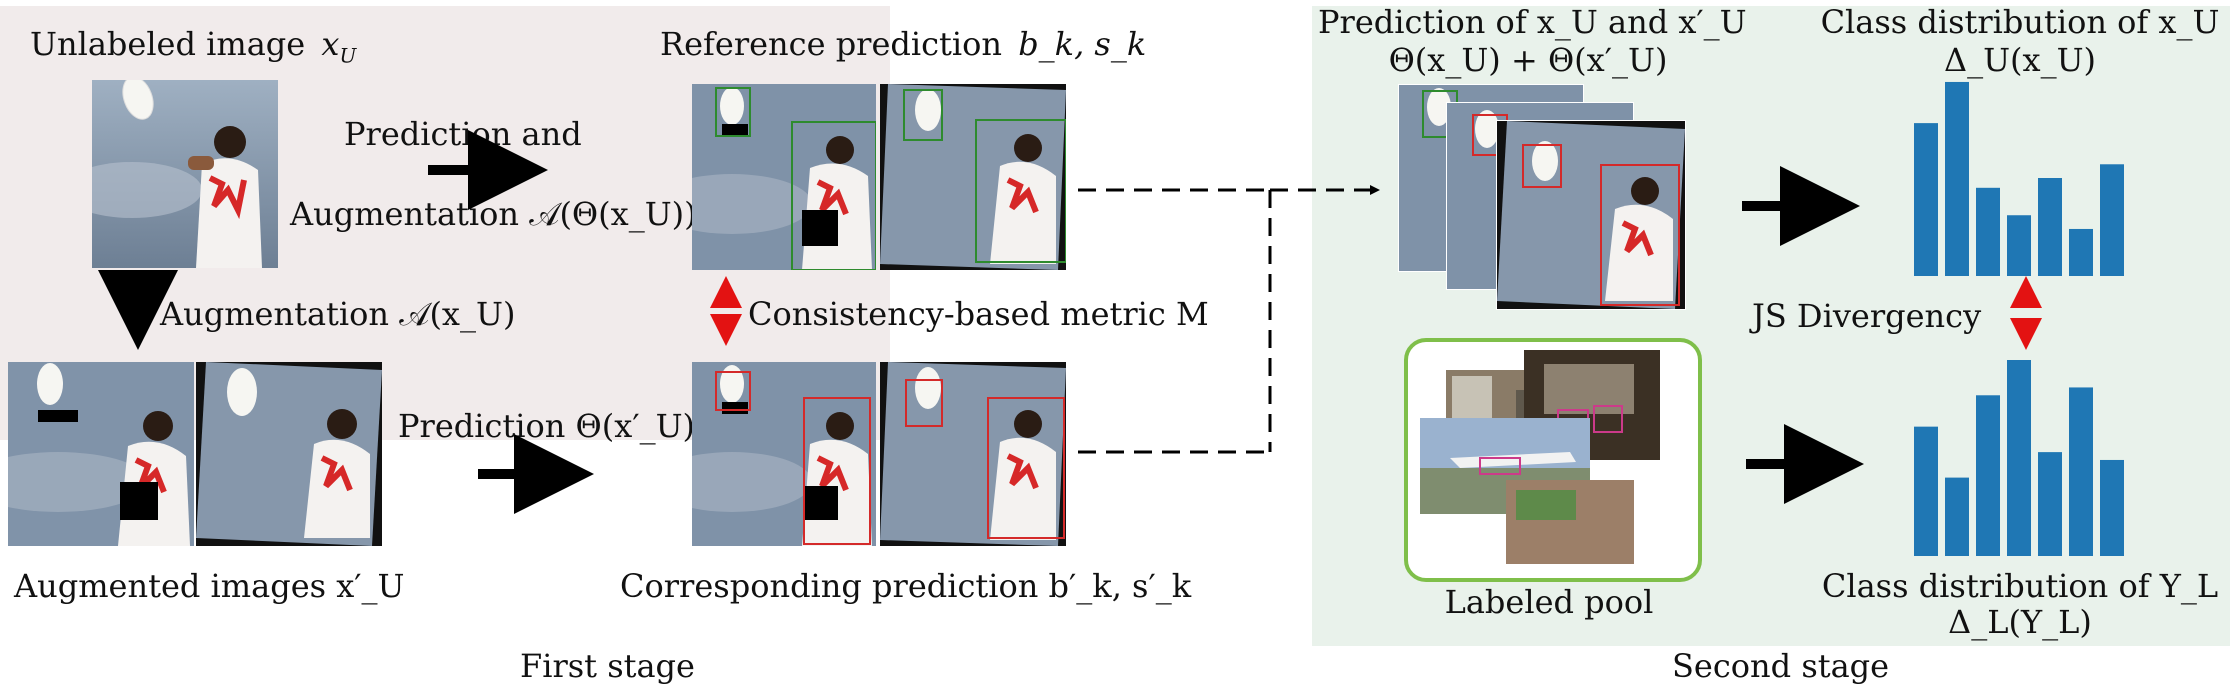  I want to click on reference-prediction-label: Reference prediction b_k, s_k, so click(903, 44).